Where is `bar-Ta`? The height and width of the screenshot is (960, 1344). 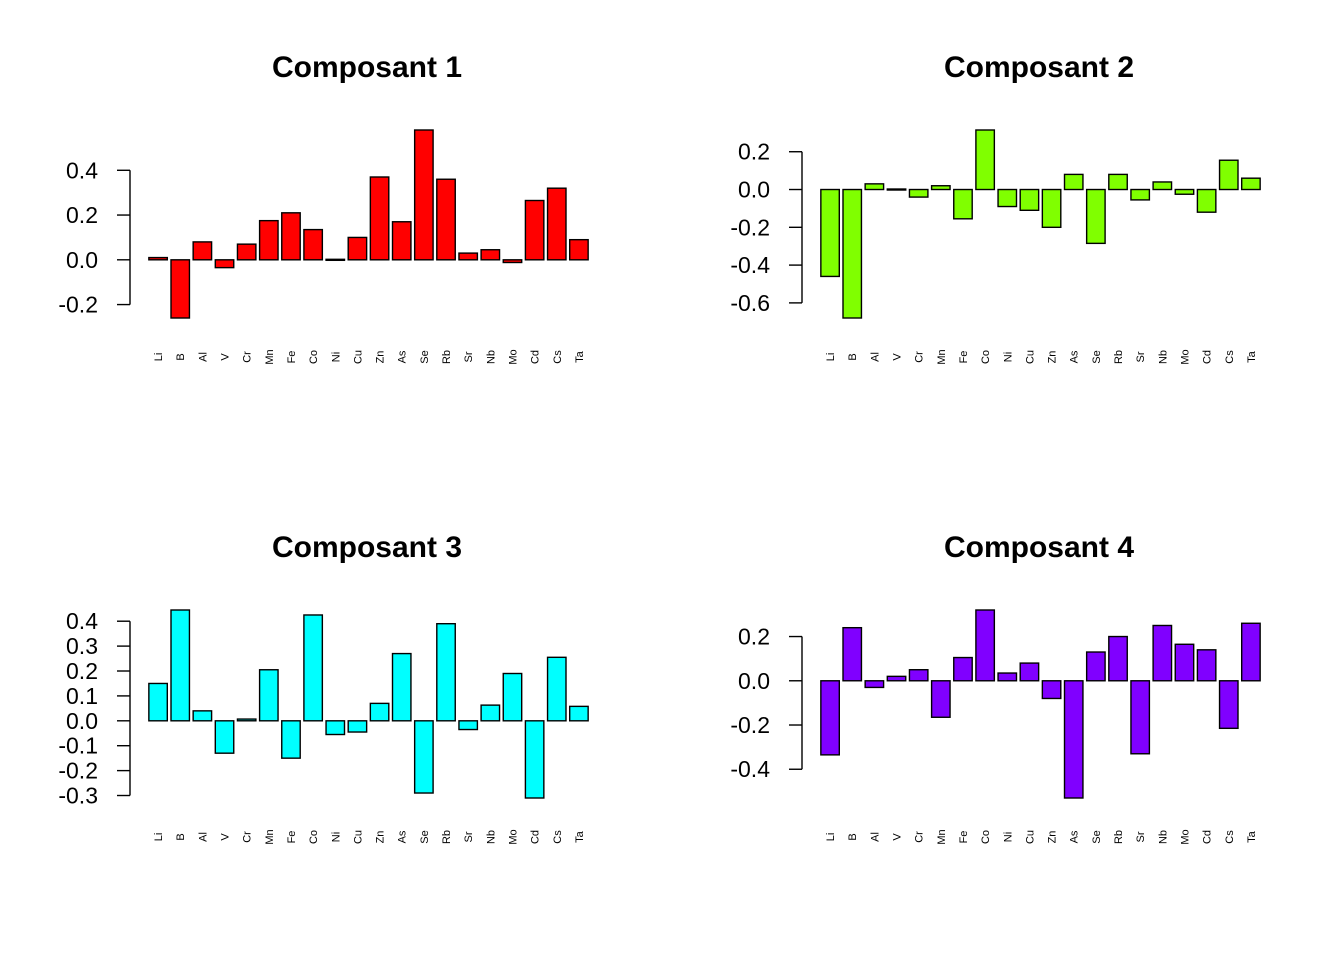 bar-Ta is located at coordinates (1250, 184).